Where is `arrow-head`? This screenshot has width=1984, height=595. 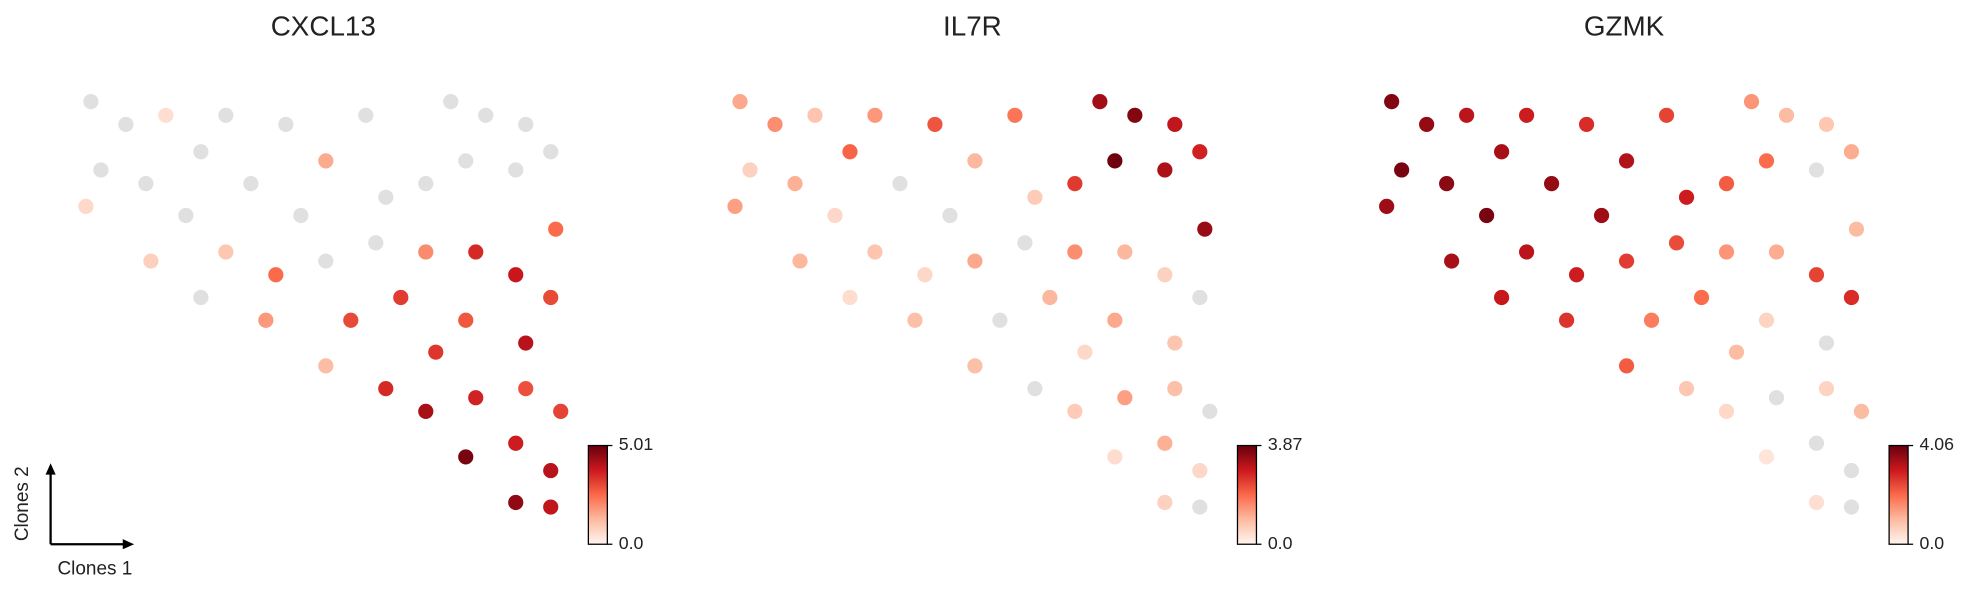 arrow-head is located at coordinates (50, 469).